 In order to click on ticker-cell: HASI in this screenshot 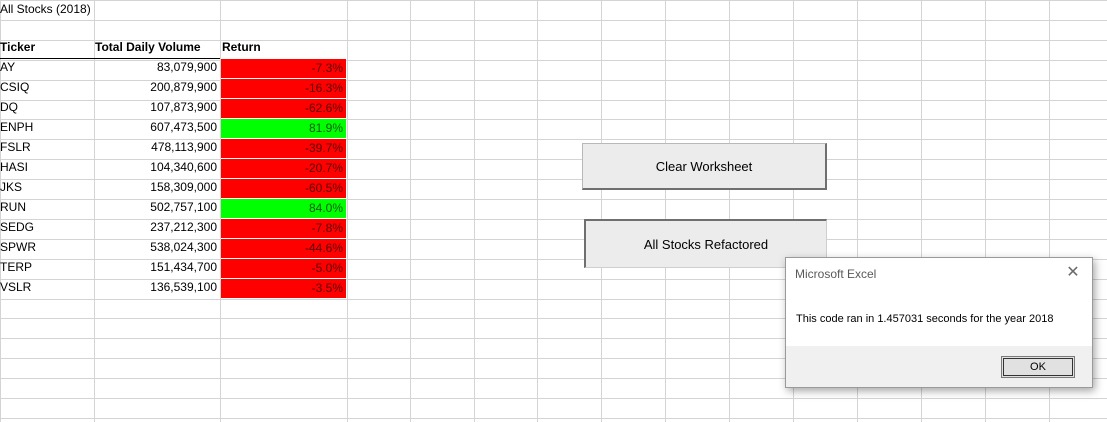, I will do `click(14, 167)`.